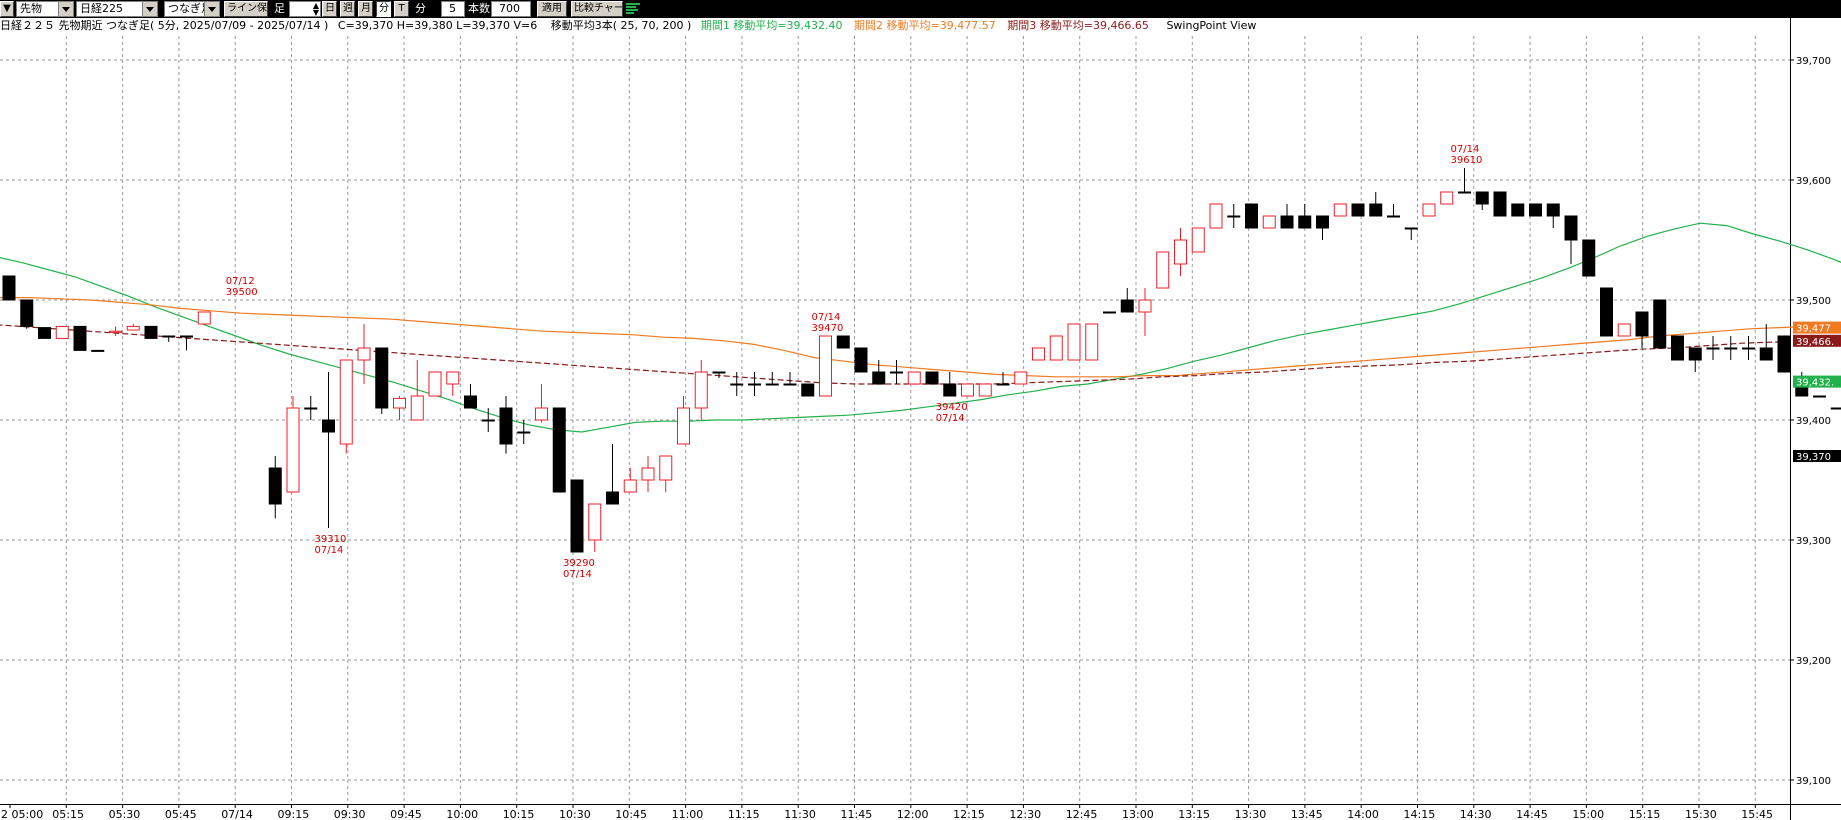 The width and height of the screenshot is (1841, 820). Describe the element at coordinates (1813, 661) in the screenshot. I see `price-tick-label: 39,200` at that location.